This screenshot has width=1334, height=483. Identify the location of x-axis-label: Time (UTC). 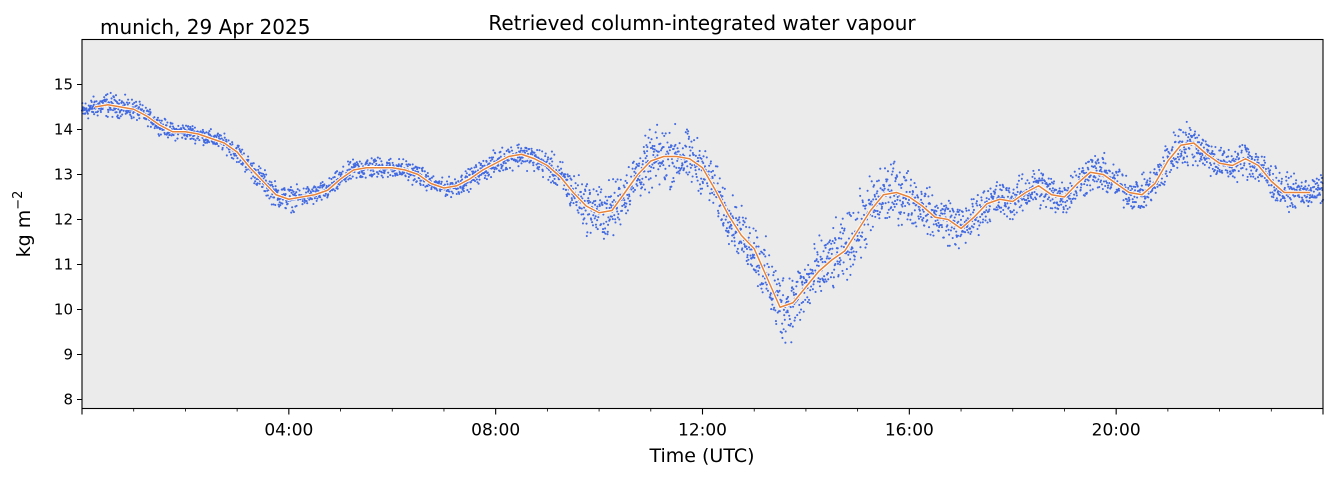
(701, 456).